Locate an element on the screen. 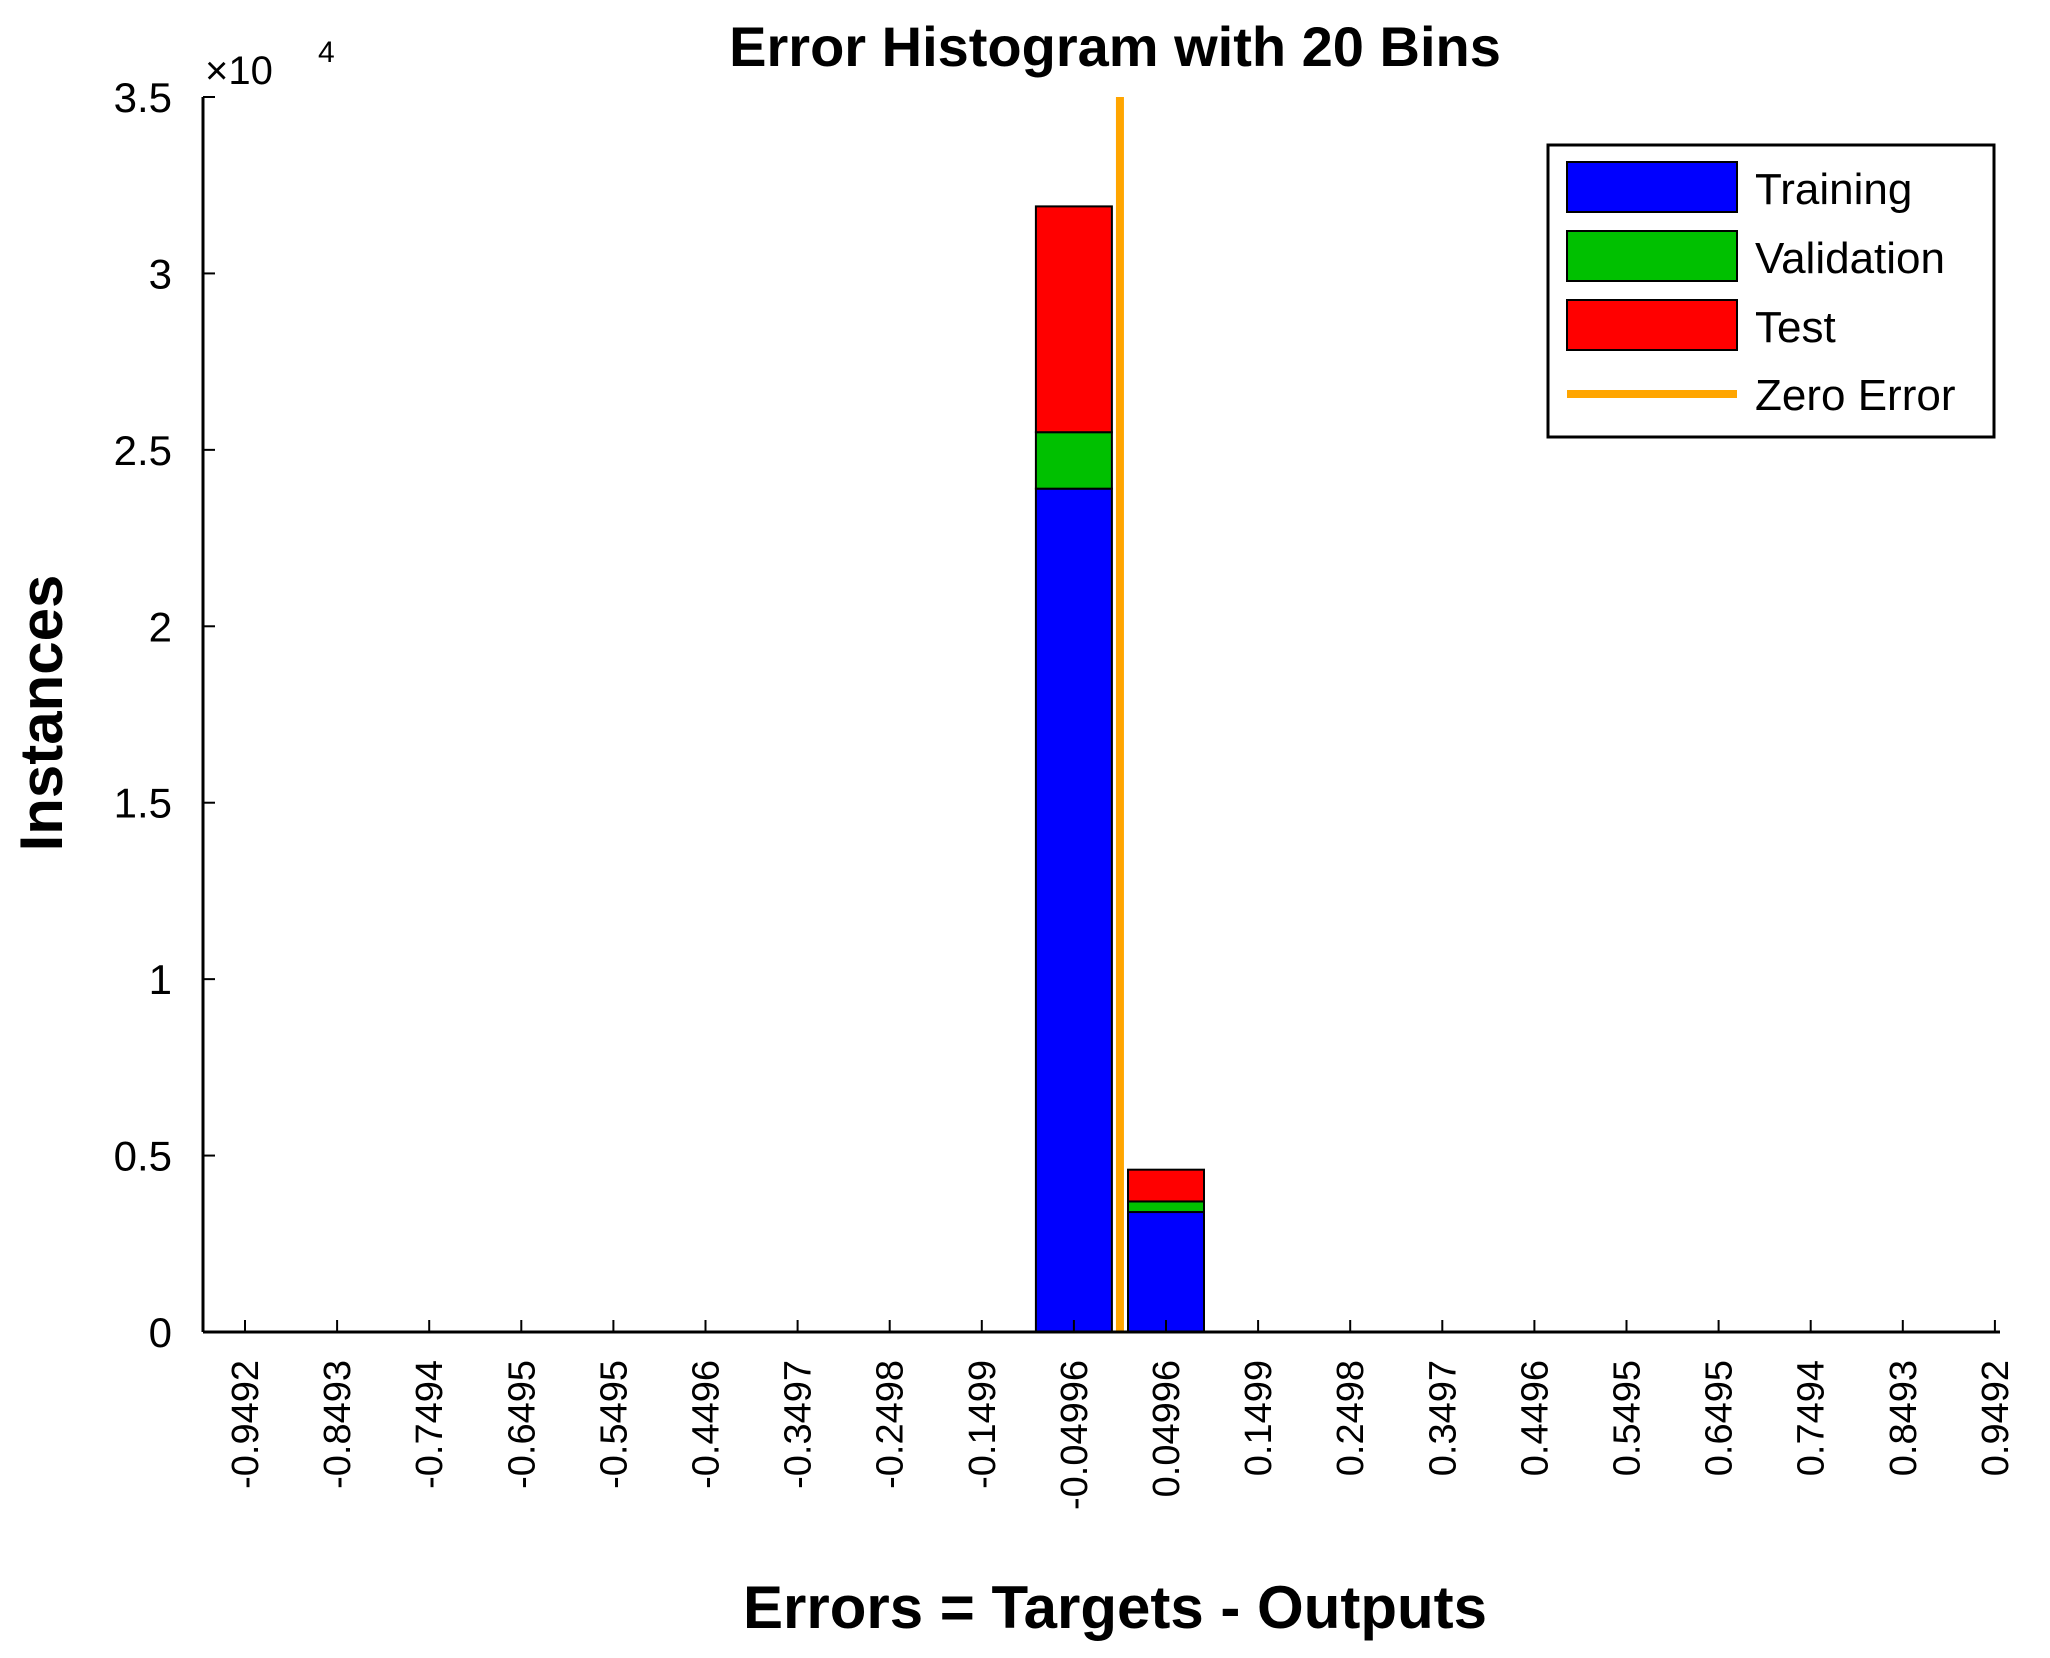 This screenshot has width=2050, height=1658. y-ticks-group: 0 0.5 1 1.5 2 2.5 3 3.5 is located at coordinates (164, 715).